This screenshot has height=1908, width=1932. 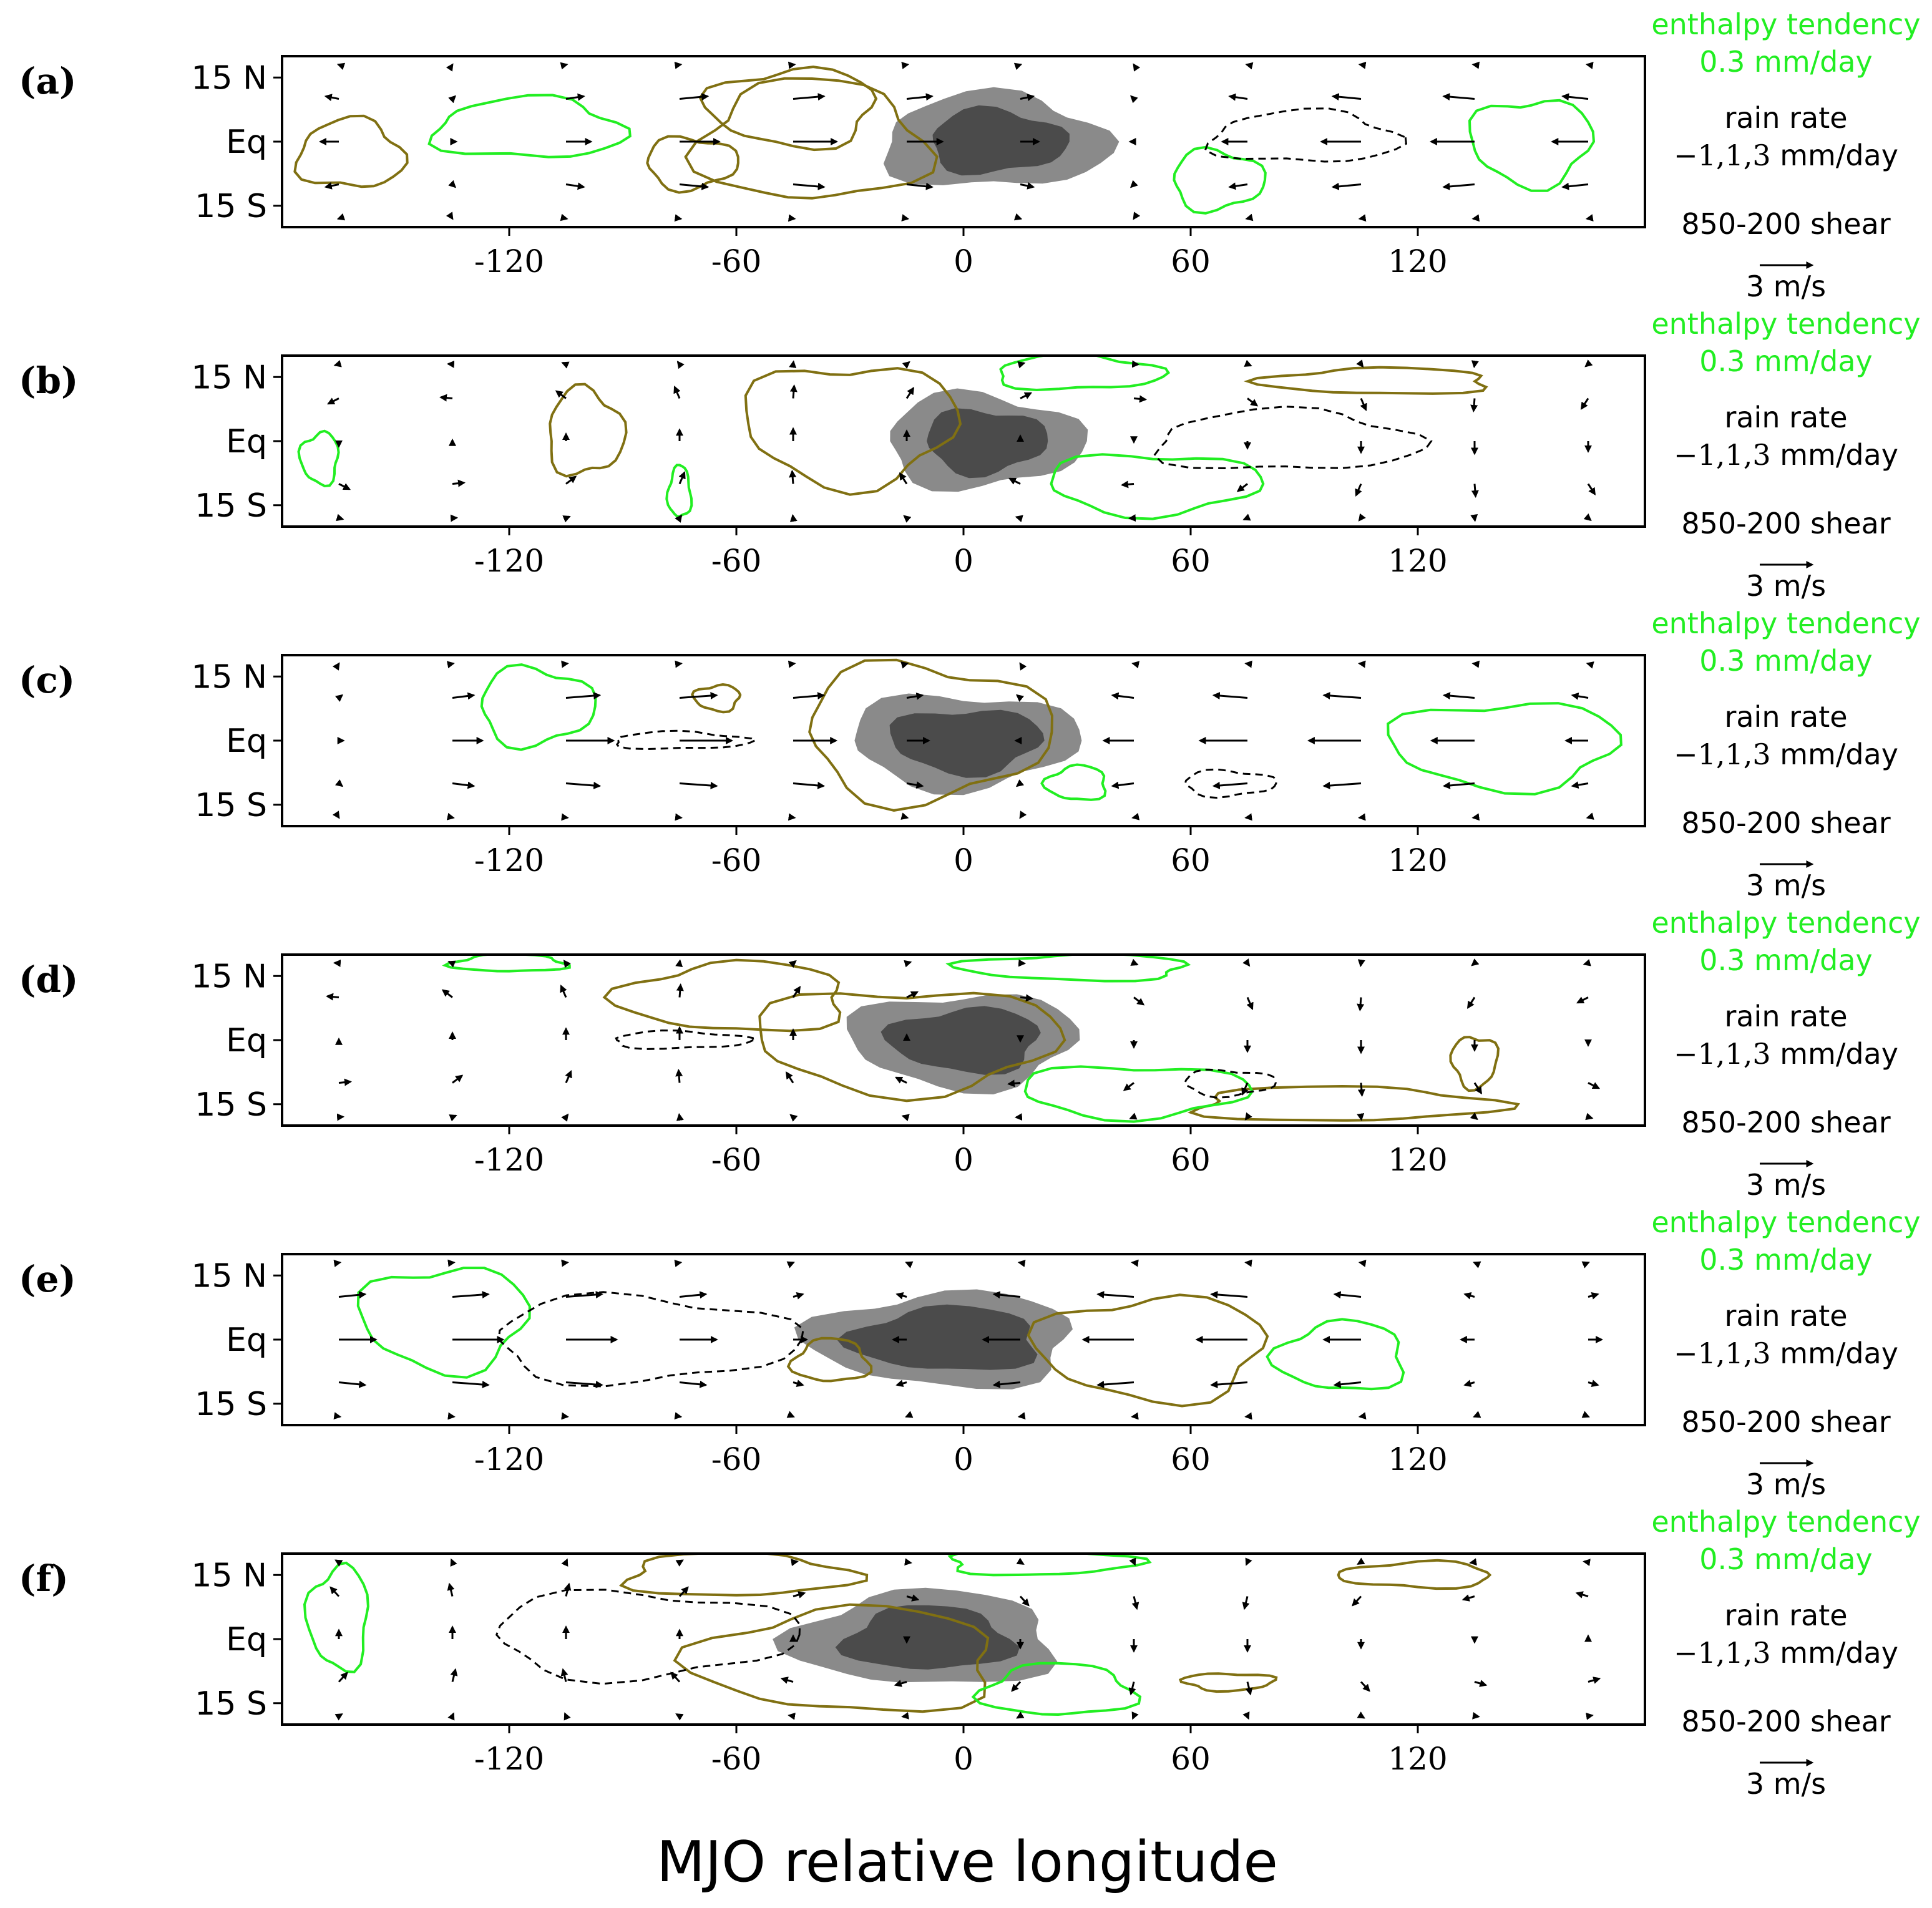 What do you see at coordinates (684, 1039) in the screenshot?
I see `rain-rate-negative-contour` at bounding box center [684, 1039].